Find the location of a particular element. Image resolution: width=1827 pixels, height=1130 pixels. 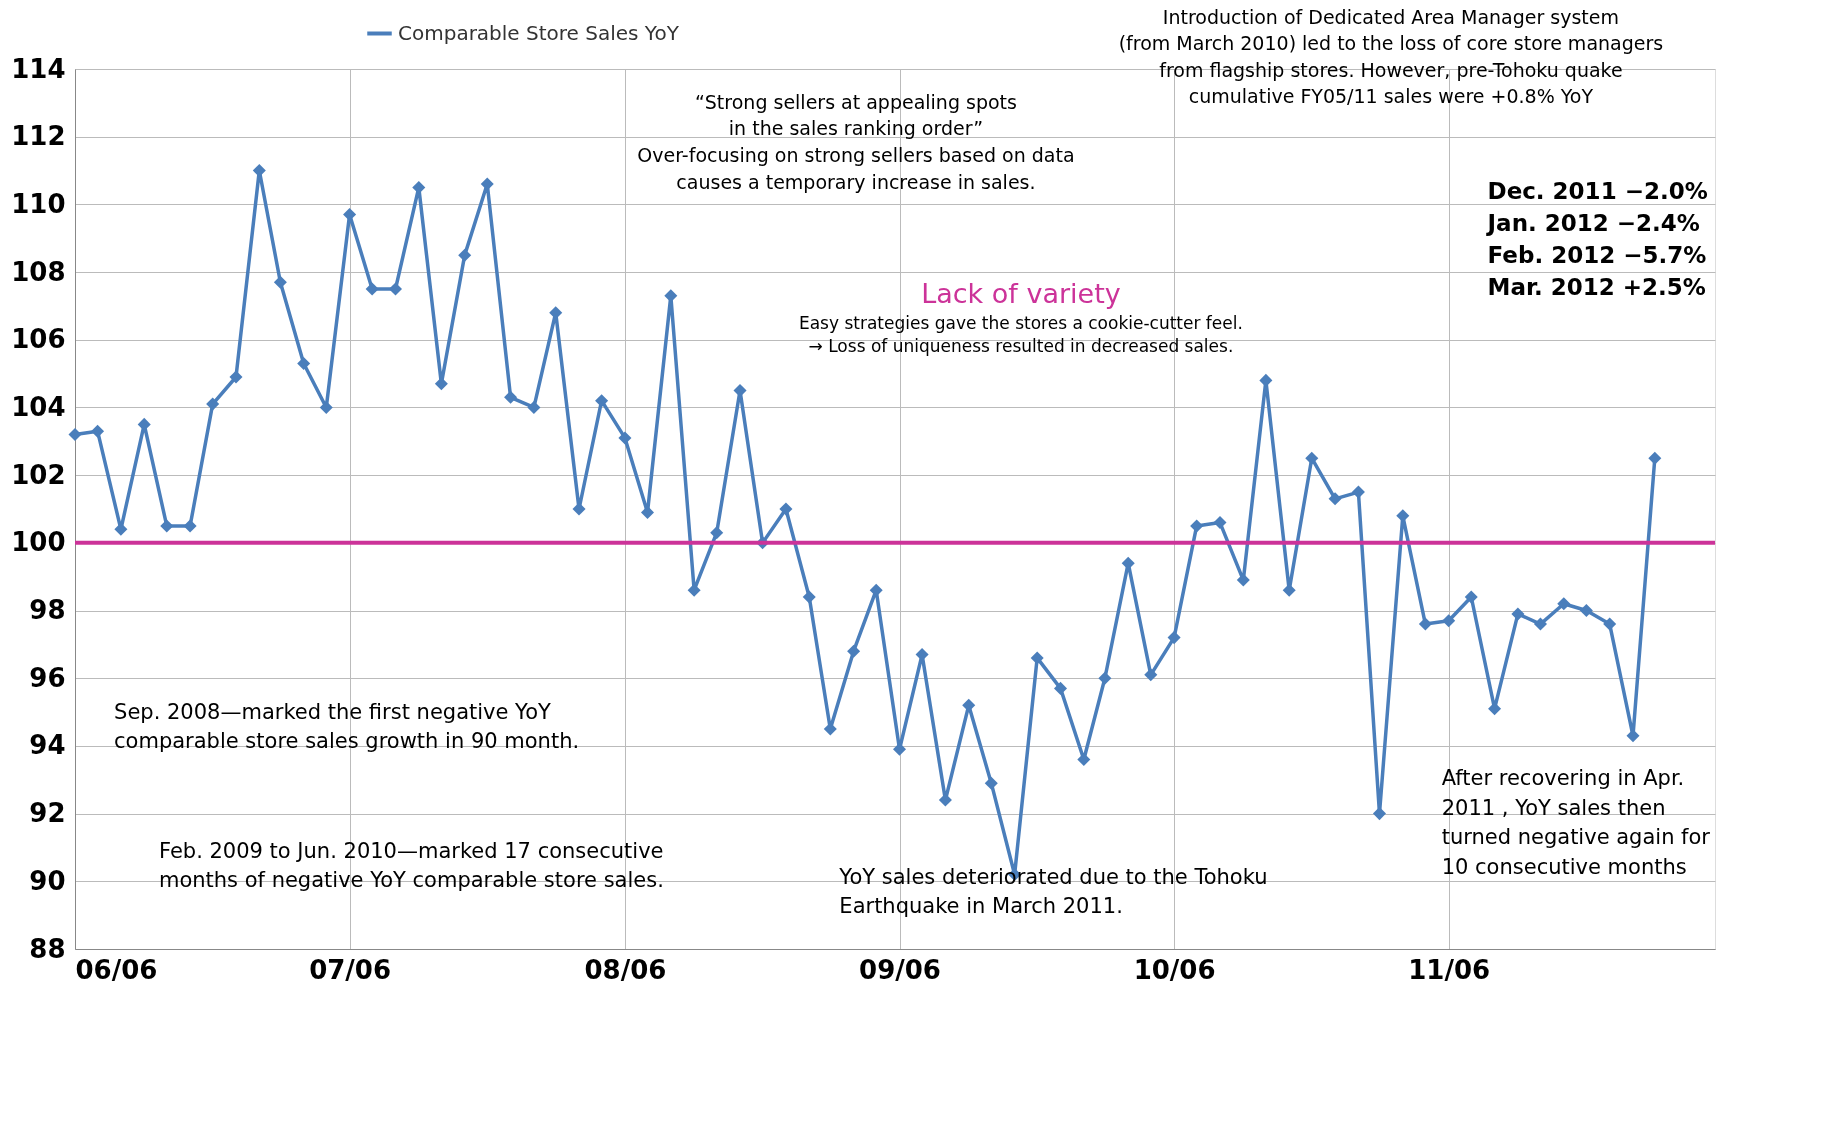

x-tick-label: 11/06 is located at coordinates (1449, 969).